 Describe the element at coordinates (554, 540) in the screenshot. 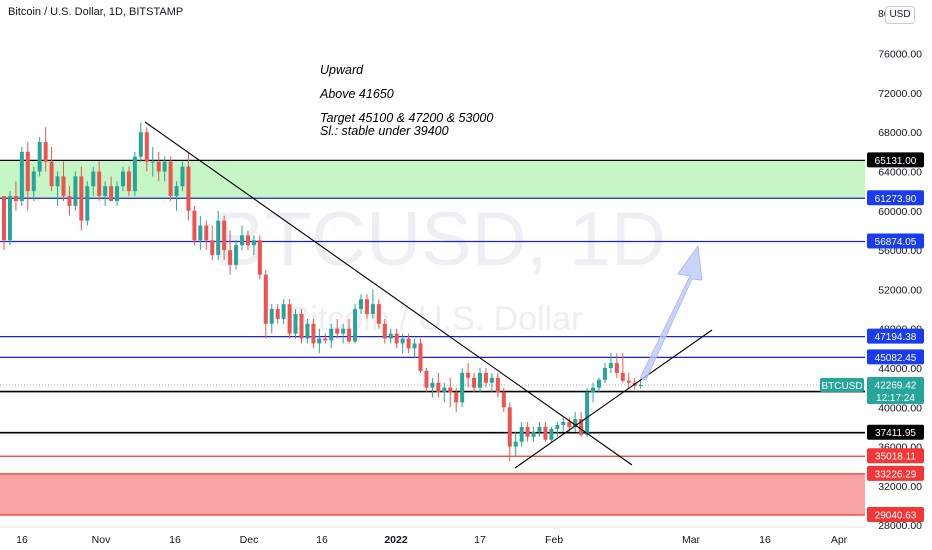

I see `time-tick-label: Feb` at that location.